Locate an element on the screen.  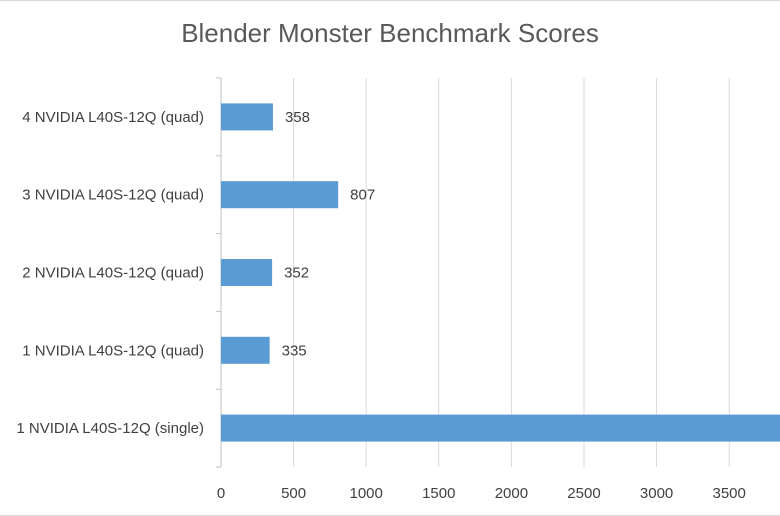
category-label: 1 NVIDIA L40S-12Q (single) is located at coordinates (110, 428).